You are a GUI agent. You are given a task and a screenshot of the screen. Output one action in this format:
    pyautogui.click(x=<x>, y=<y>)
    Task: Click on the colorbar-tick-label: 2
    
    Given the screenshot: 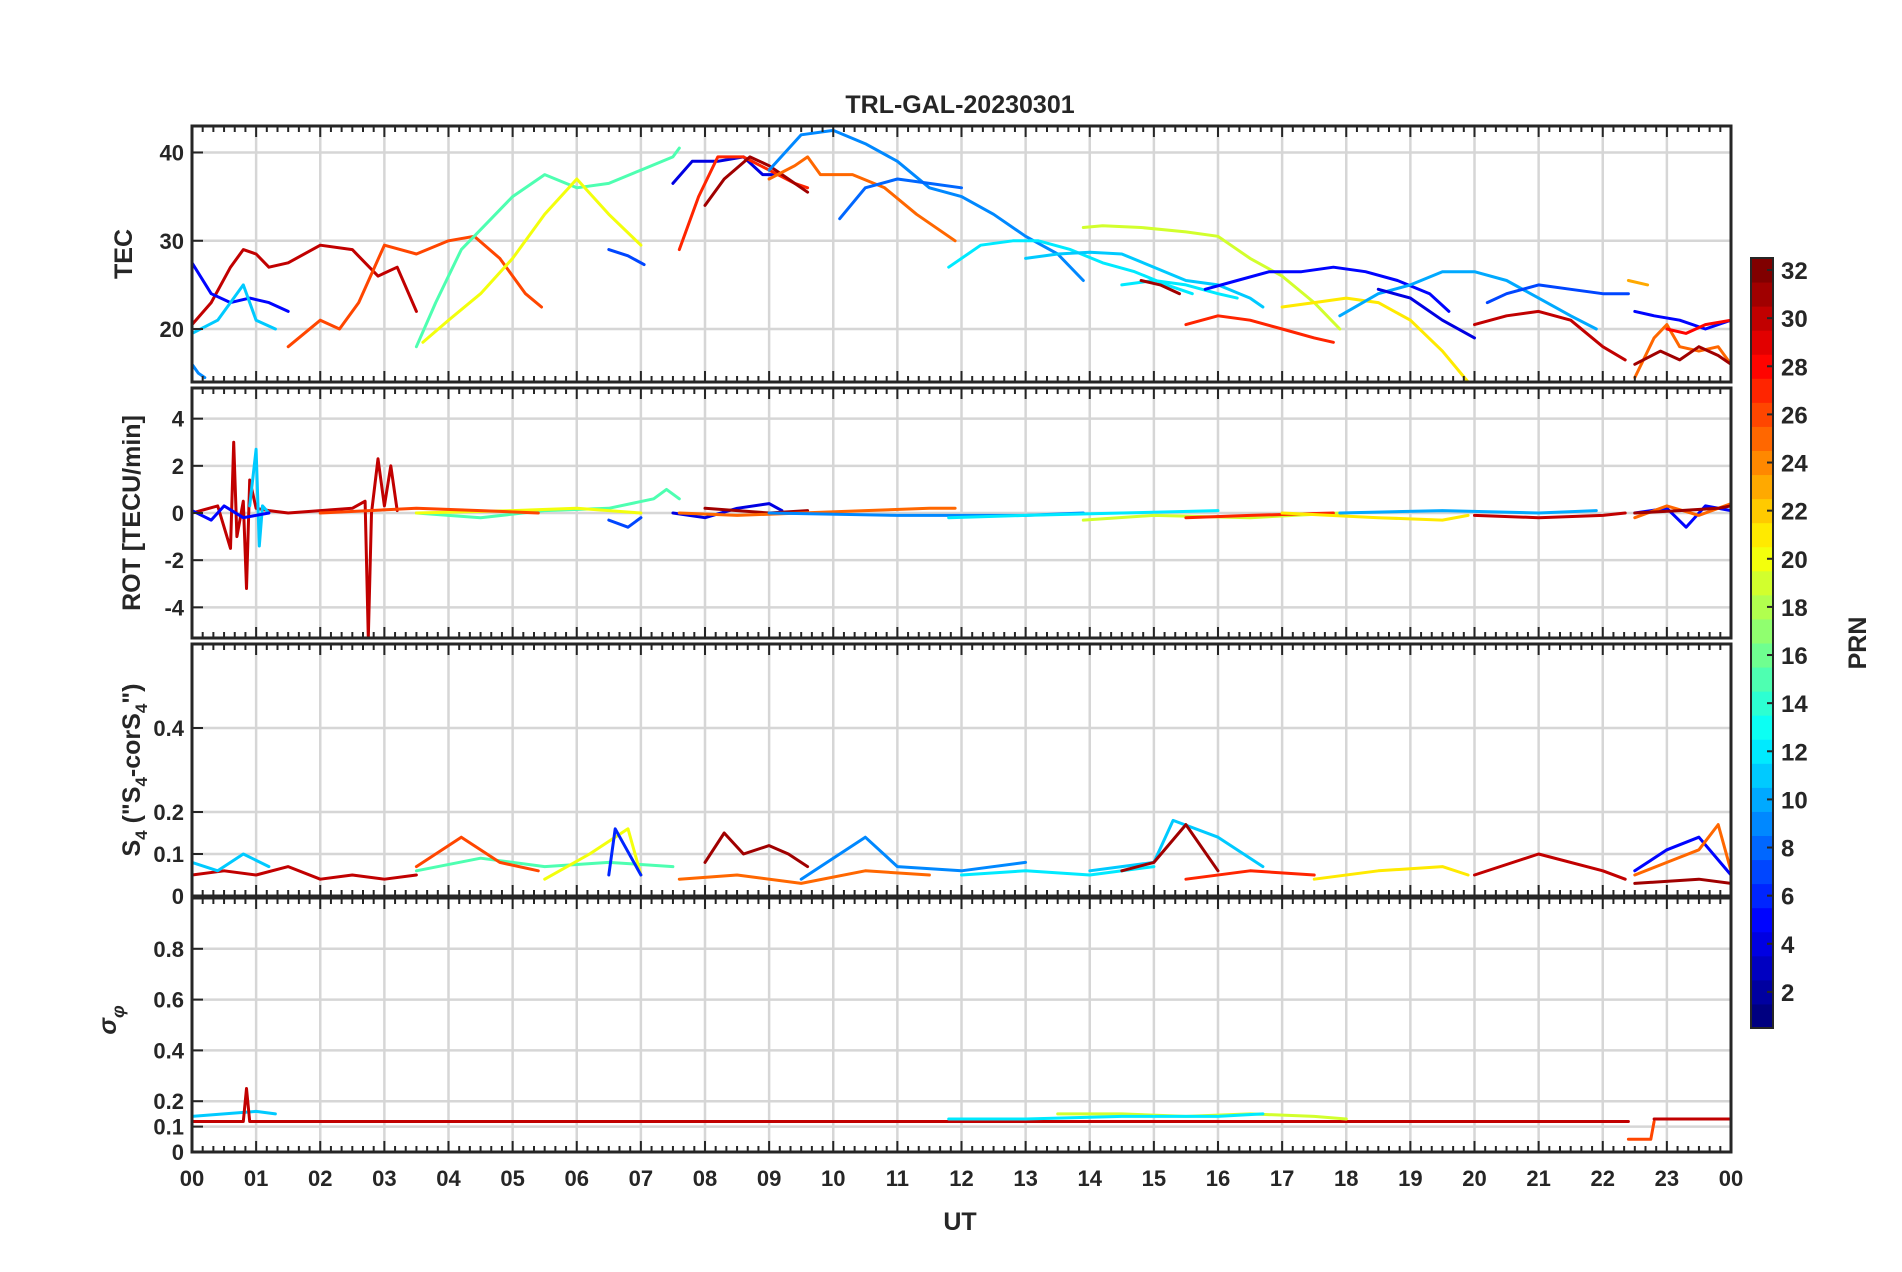 What is the action you would take?
    pyautogui.click(x=1787, y=993)
    